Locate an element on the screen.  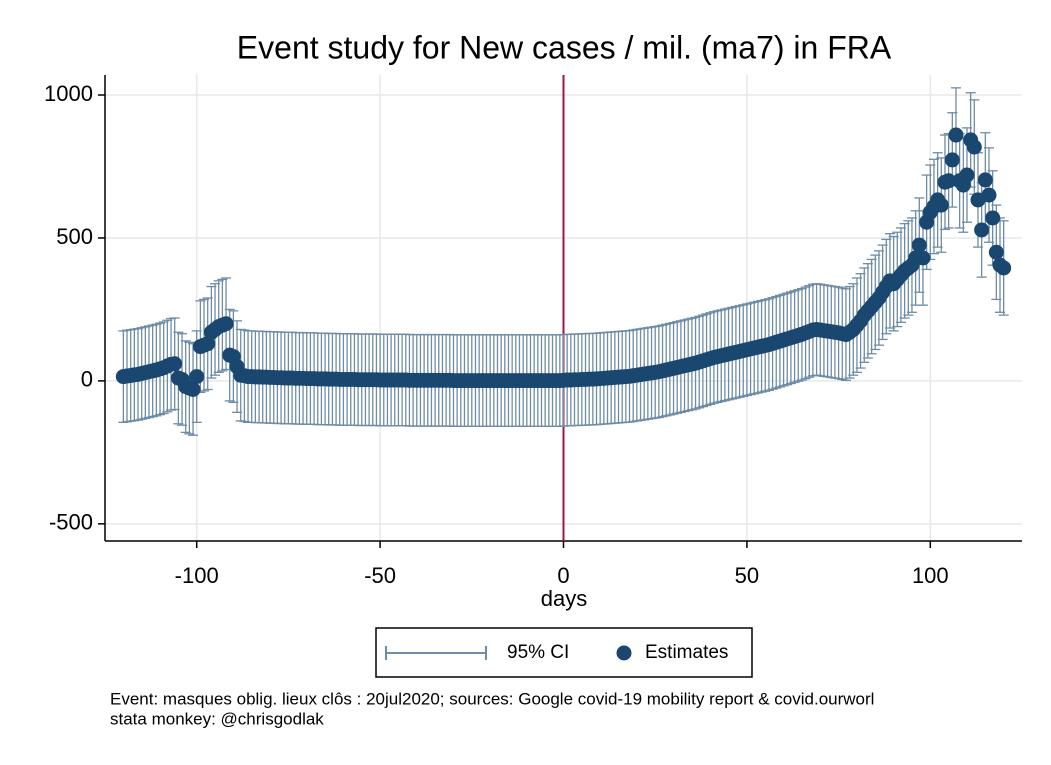
note: stata monkey: @chrisgodlak is located at coordinates (217, 718).